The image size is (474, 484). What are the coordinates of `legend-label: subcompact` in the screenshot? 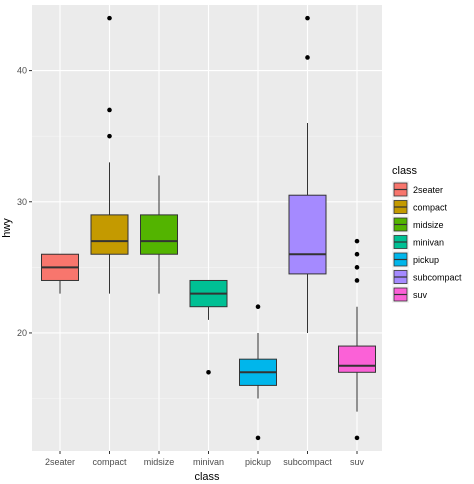 It's located at (437, 278).